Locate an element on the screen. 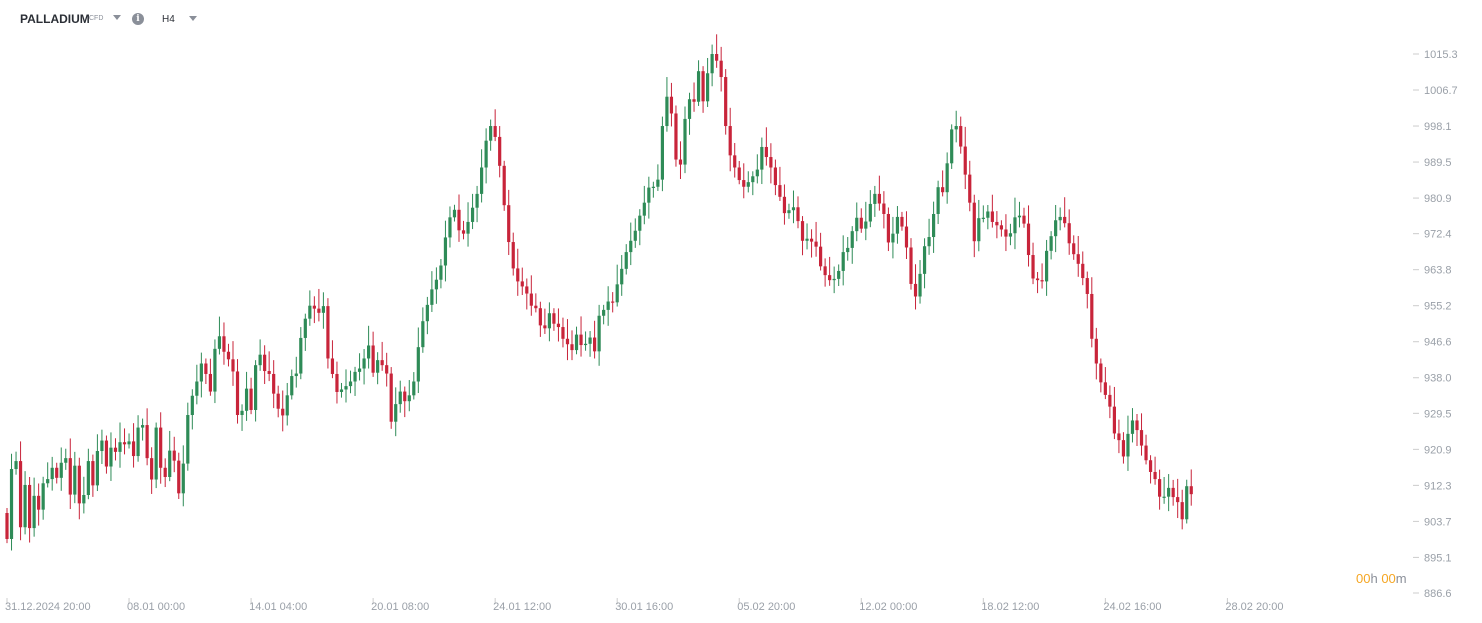 The height and width of the screenshot is (623, 1482). x-axis-label: 30.01 16:00 is located at coordinates (644, 607).